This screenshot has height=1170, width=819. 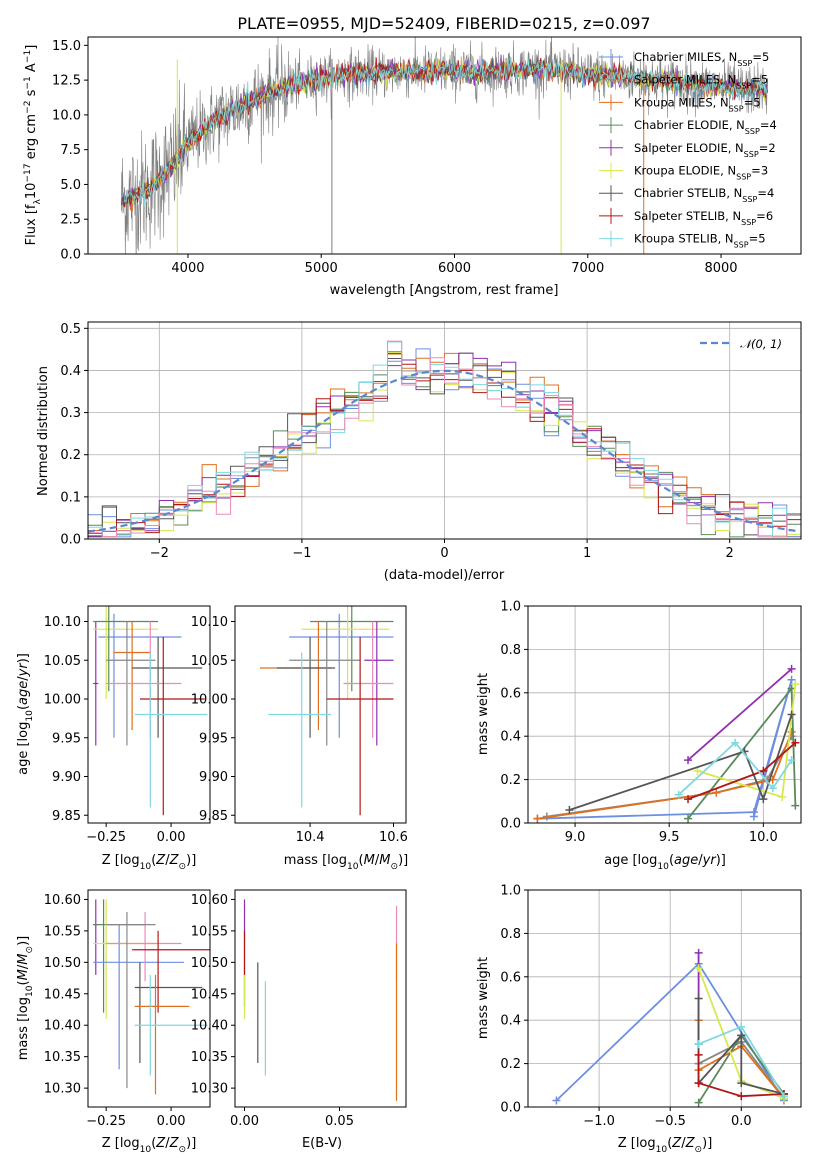 I want to click on y-axis-label: Normed distribution, so click(x=43, y=431).